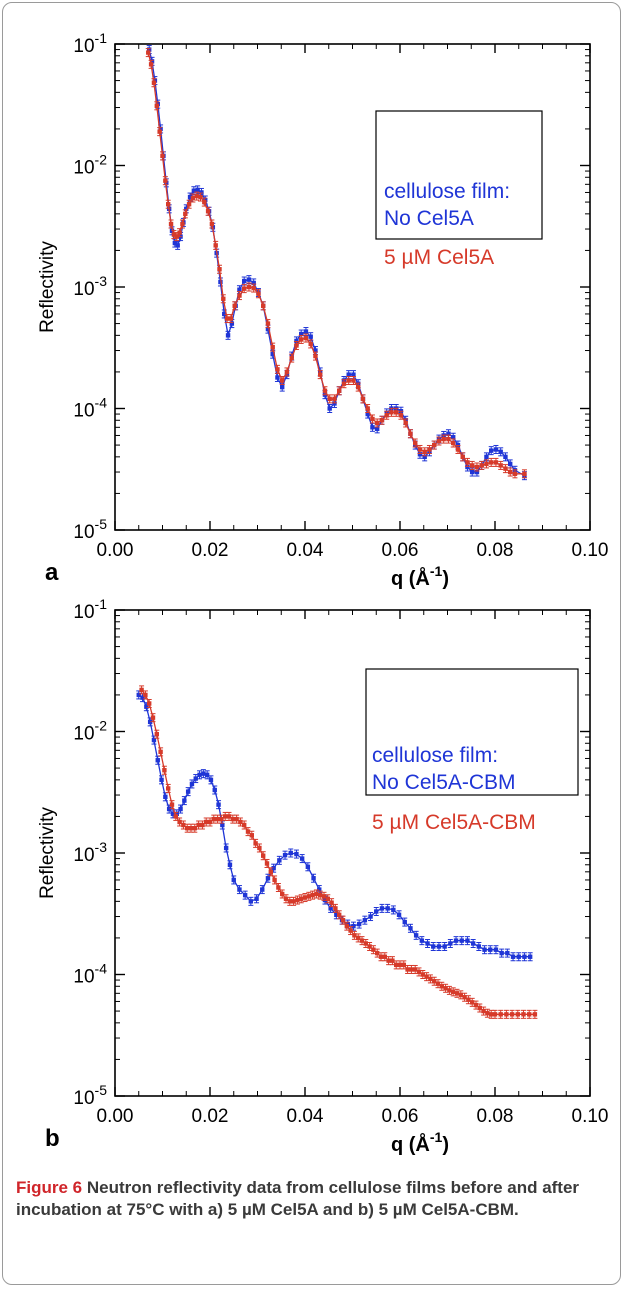 The width and height of the screenshot is (625, 1289). What do you see at coordinates (52, 572) in the screenshot?
I see `panel-letter: a` at bounding box center [52, 572].